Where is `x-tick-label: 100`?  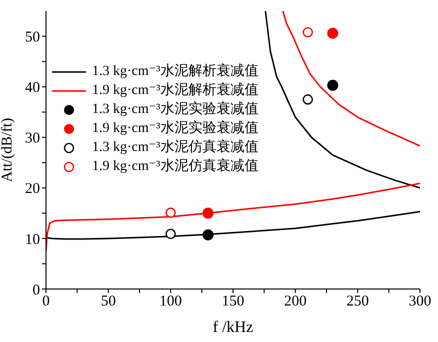
x-tick-label: 100 is located at coordinates (170, 302).